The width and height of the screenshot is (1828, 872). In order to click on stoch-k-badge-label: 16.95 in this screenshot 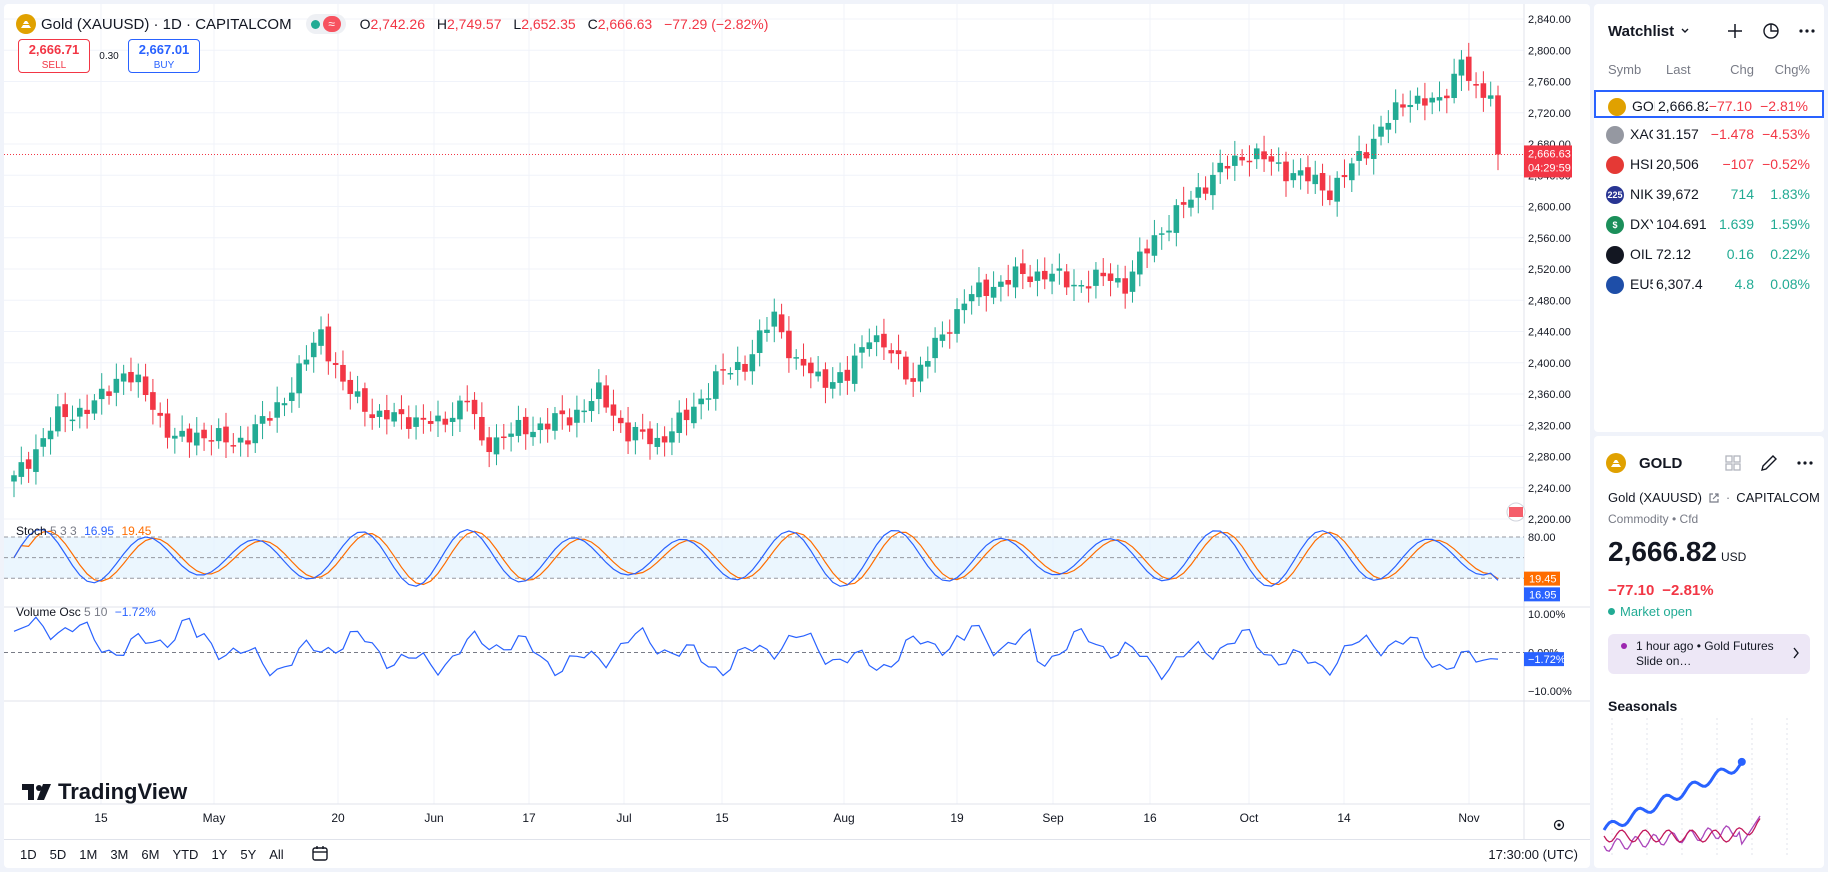, I will do `click(1543, 595)`.